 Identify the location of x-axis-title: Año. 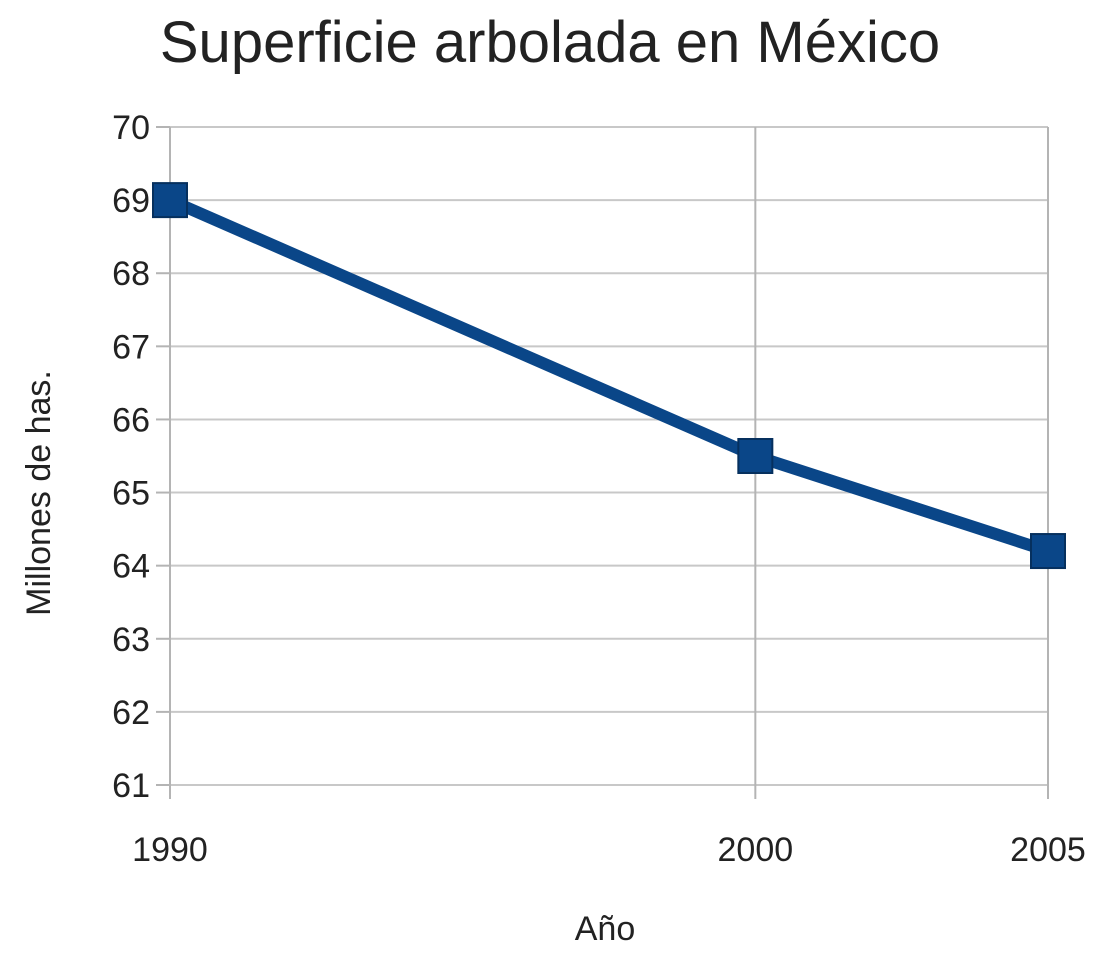
(605, 929).